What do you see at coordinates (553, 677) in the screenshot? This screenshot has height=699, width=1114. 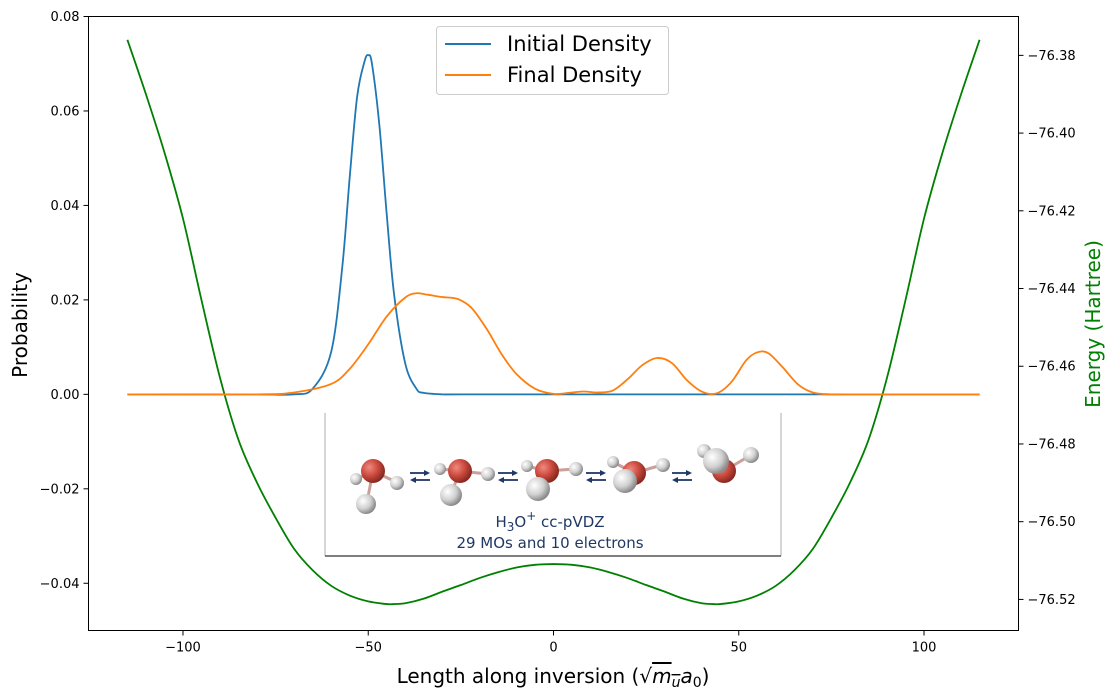 I see `x-axis-label: Length along inversion (√mua0)` at bounding box center [553, 677].